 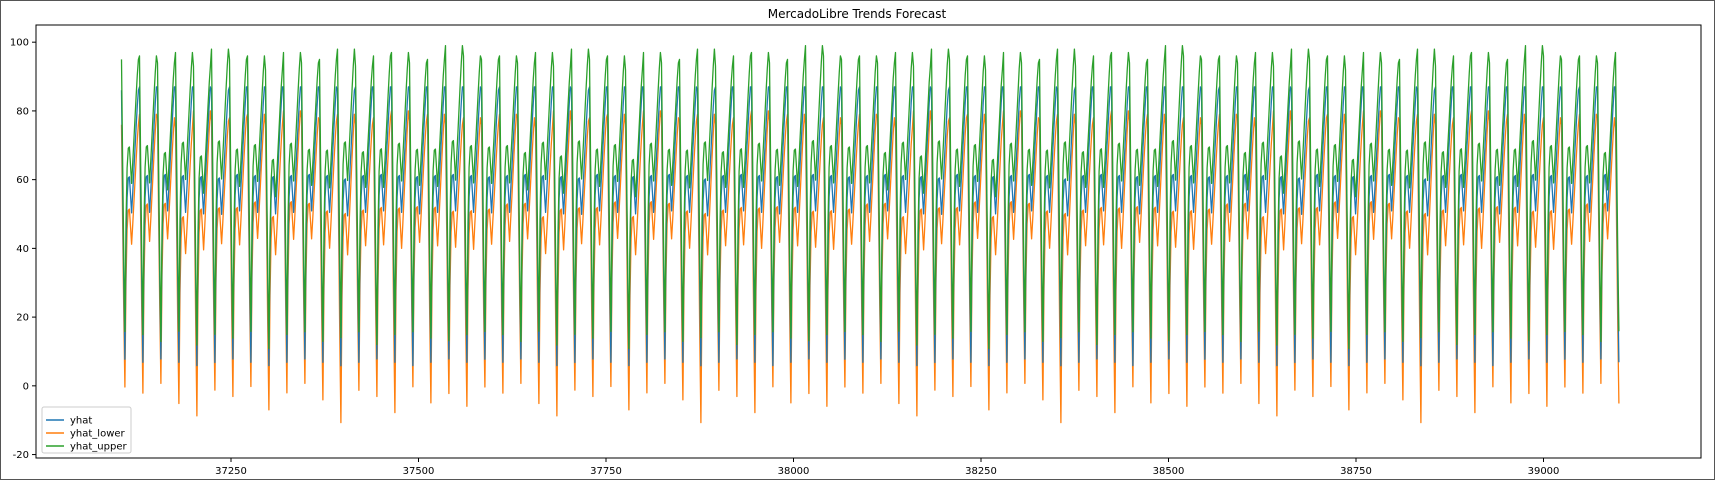 I want to click on y-tick-label: 20, so click(x=22, y=318).